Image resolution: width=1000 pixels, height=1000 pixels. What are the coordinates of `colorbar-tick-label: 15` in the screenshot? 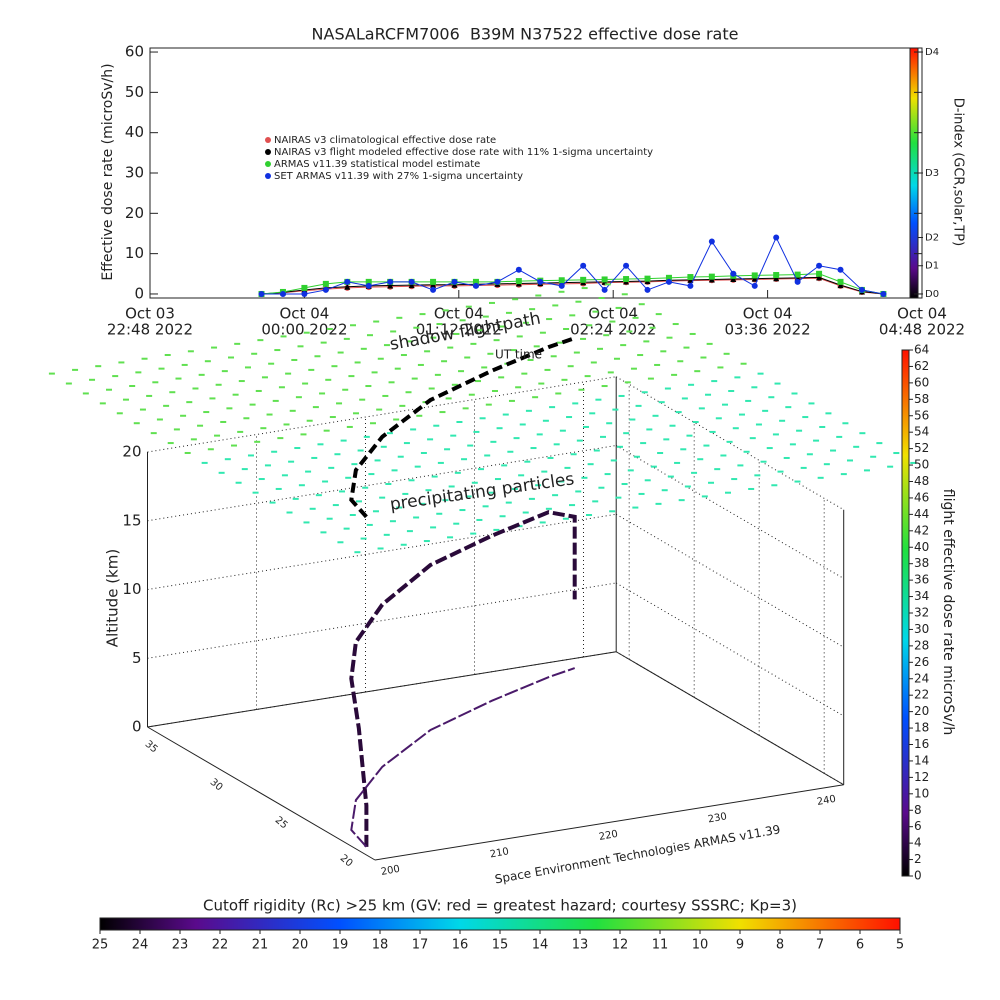 It's located at (500, 945).